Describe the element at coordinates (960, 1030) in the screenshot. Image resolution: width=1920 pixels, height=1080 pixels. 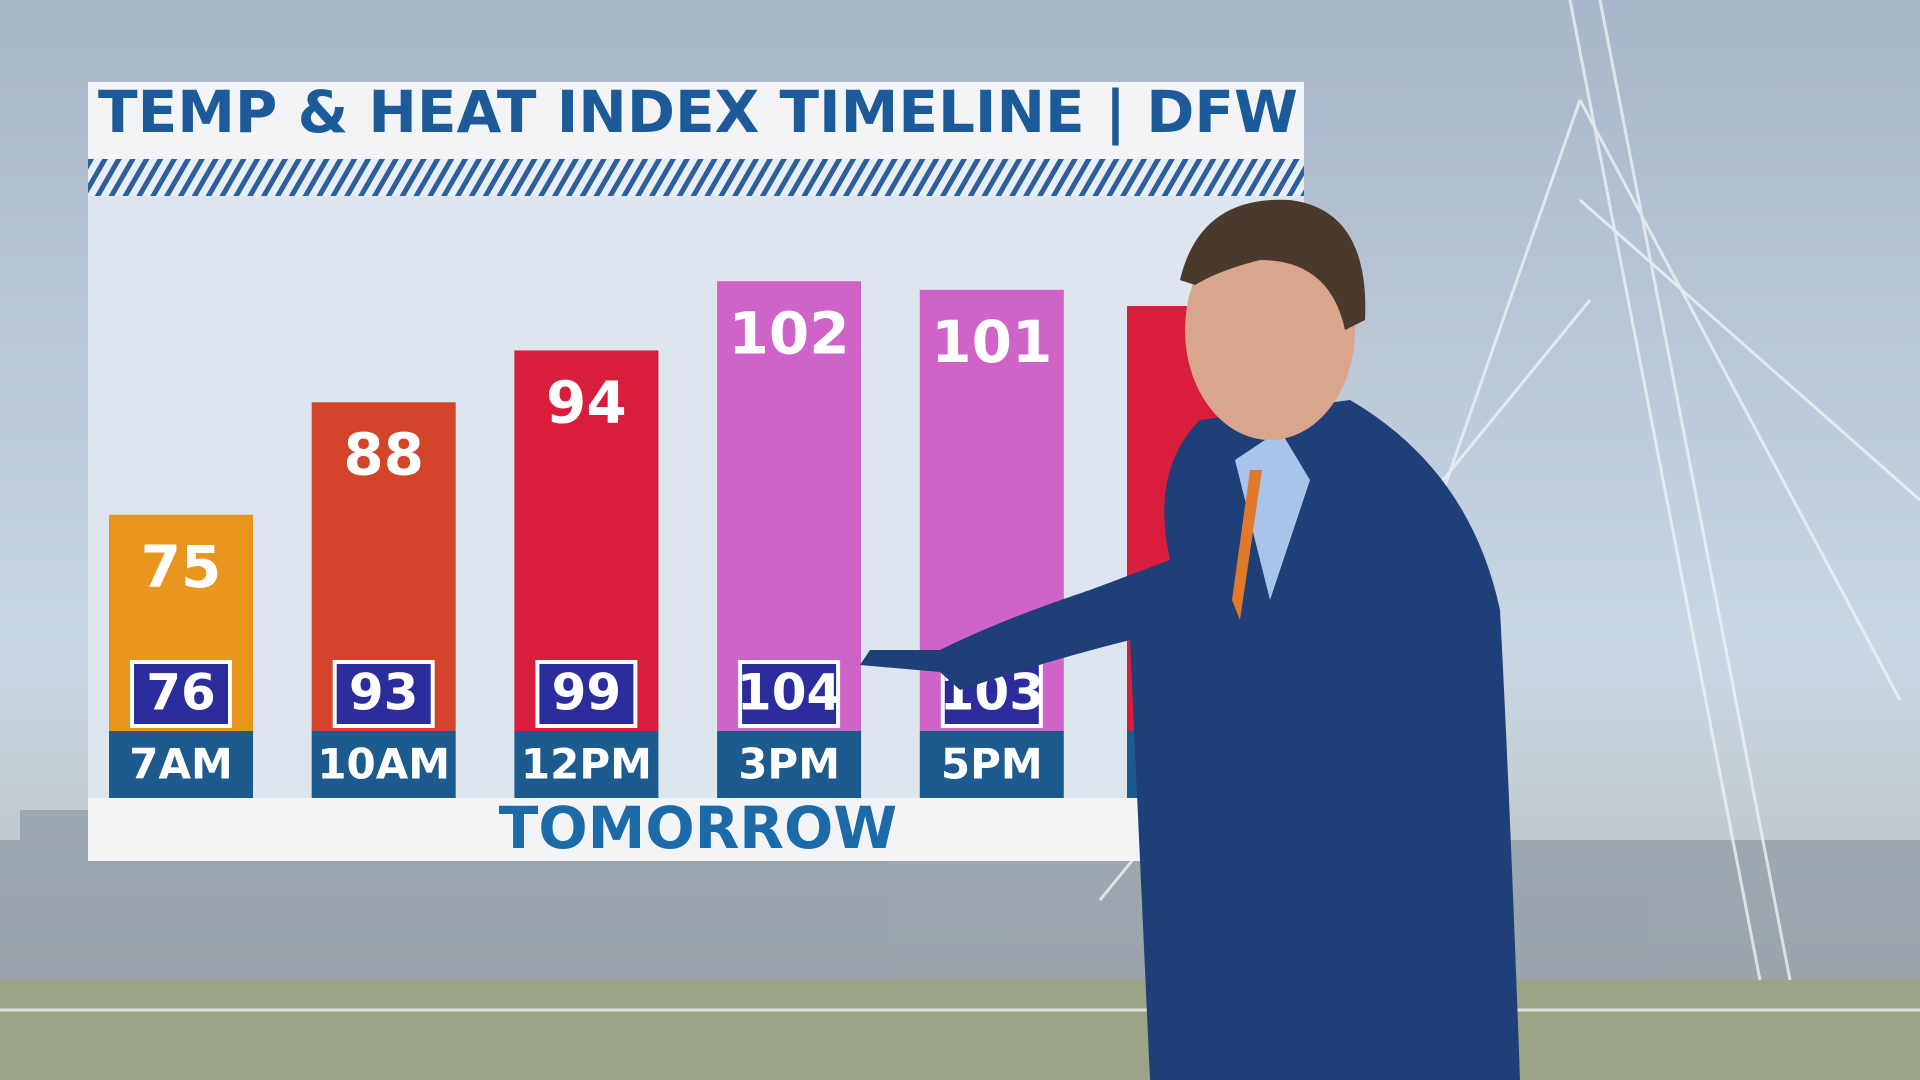
I see `ground` at that location.